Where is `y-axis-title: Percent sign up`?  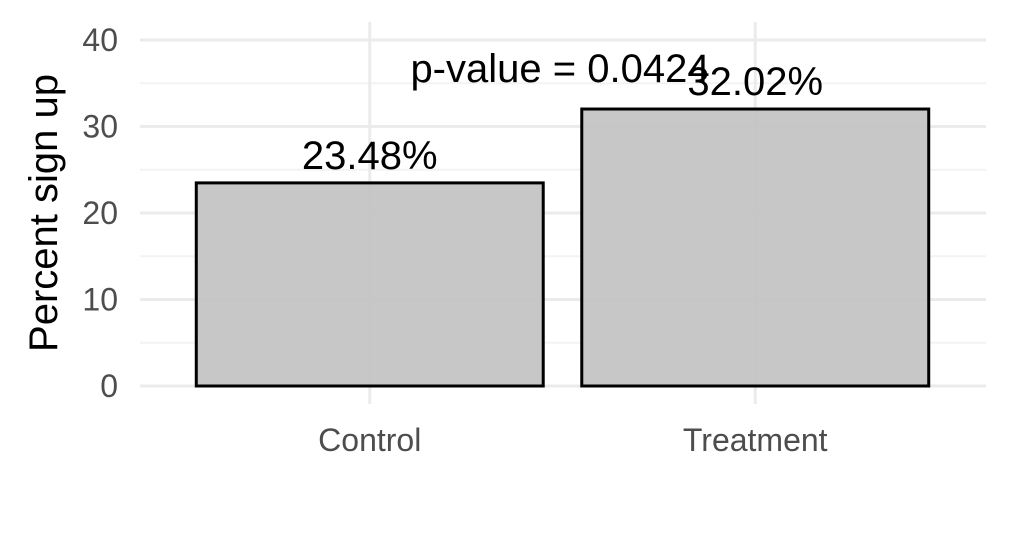
y-axis-title: Percent sign up is located at coordinates (44, 213).